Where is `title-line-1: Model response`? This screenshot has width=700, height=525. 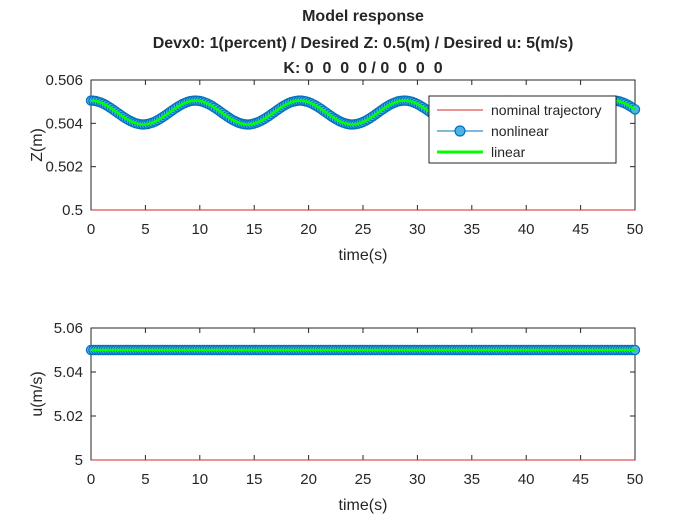 title-line-1: Model response is located at coordinates (363, 16).